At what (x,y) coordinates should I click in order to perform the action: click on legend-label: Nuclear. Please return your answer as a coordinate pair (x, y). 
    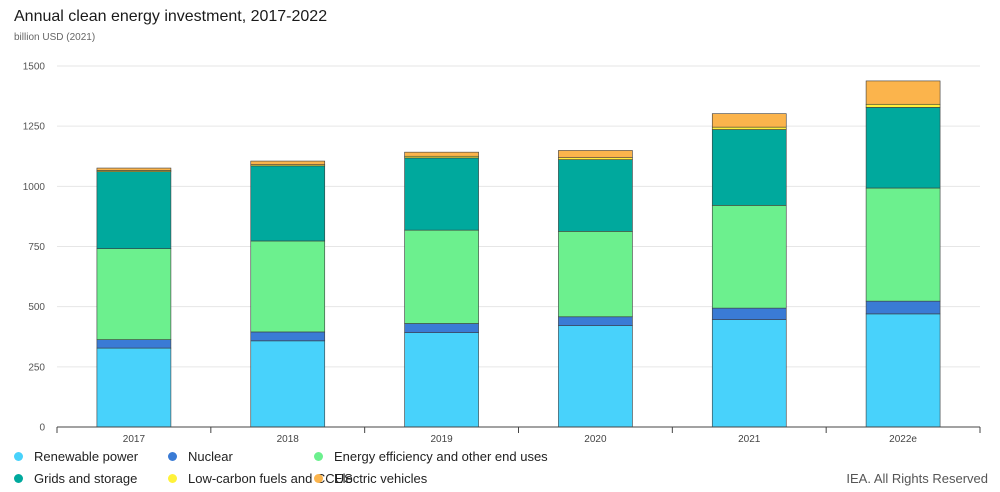
    Looking at the image, I should click on (210, 456).